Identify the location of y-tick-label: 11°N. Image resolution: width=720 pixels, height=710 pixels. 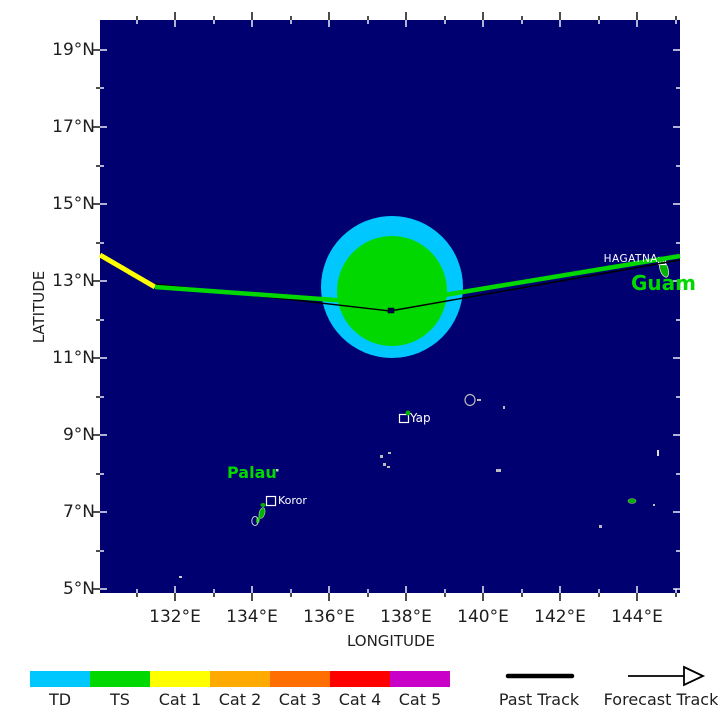
(73, 358).